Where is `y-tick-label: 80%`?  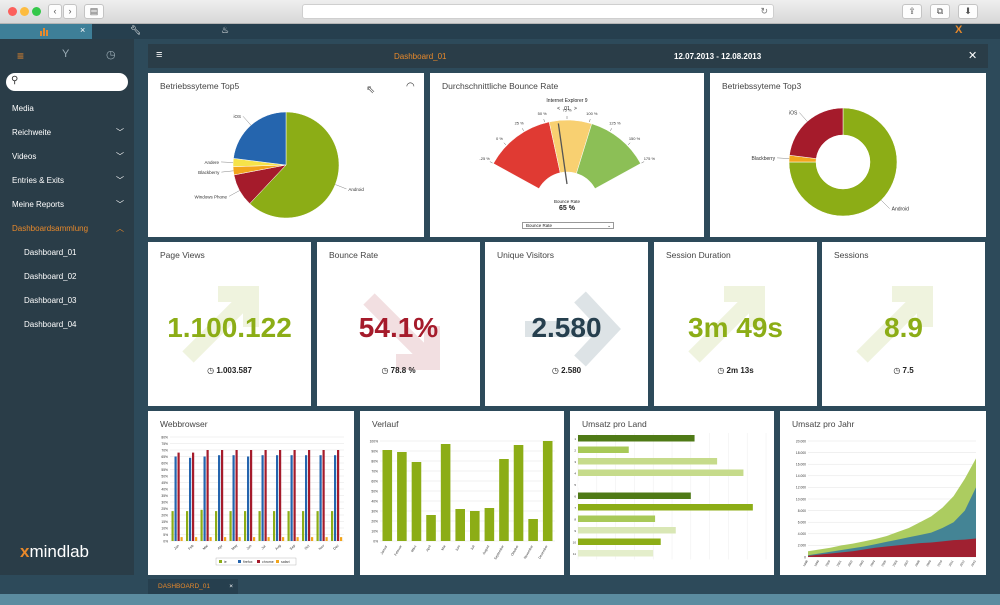
y-tick-label: 80% is located at coordinates (374, 461).